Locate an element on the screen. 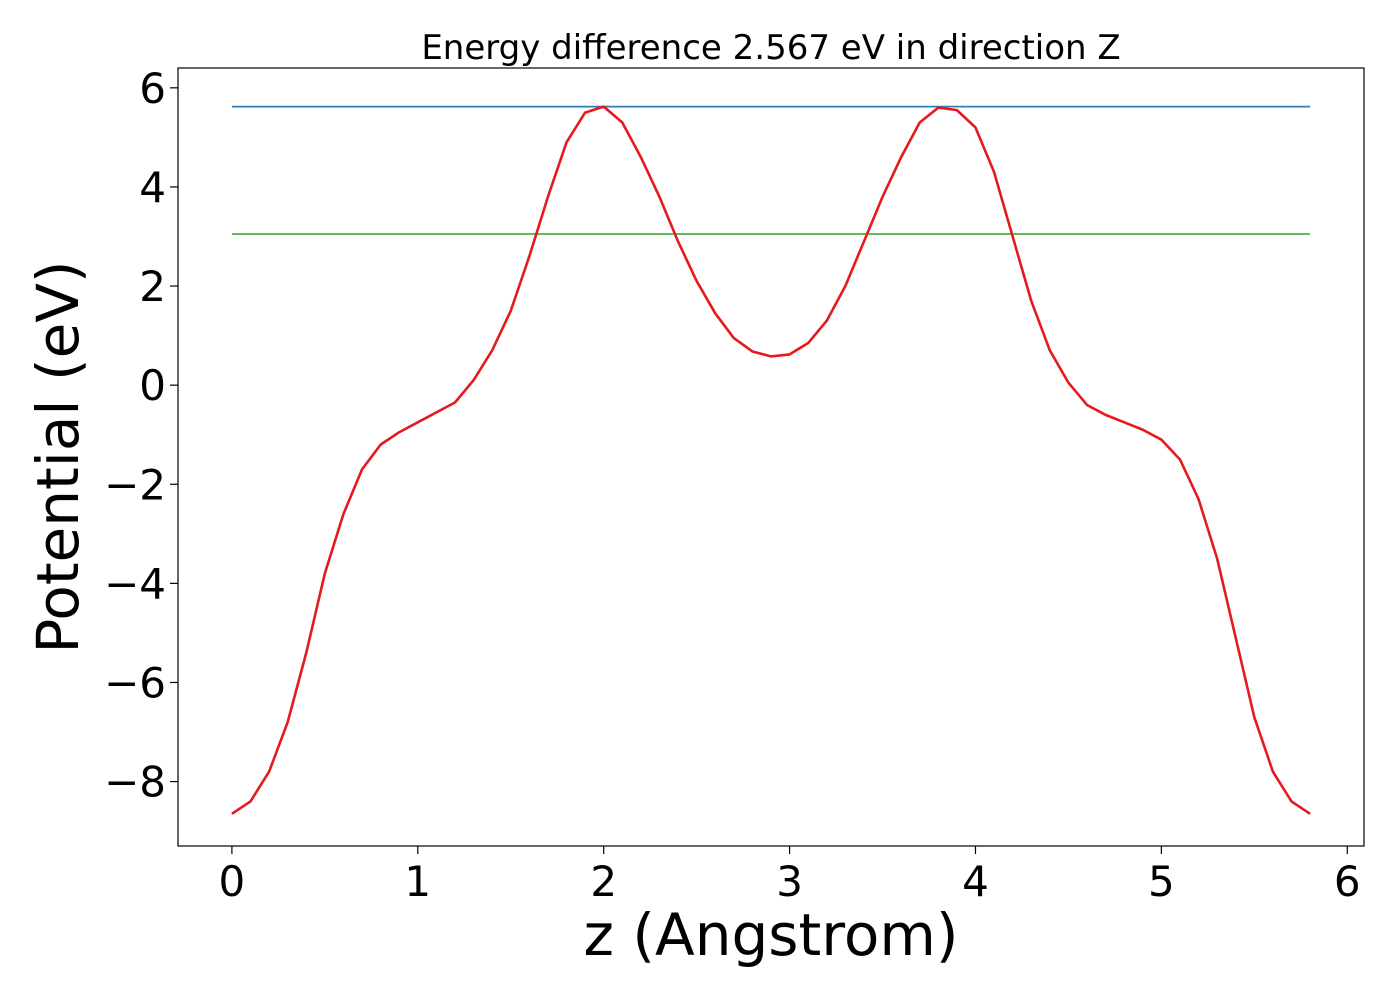 Image resolution: width=1400 pixels, height=1000 pixels. y-tick-label: −6 is located at coordinates (135, 682).